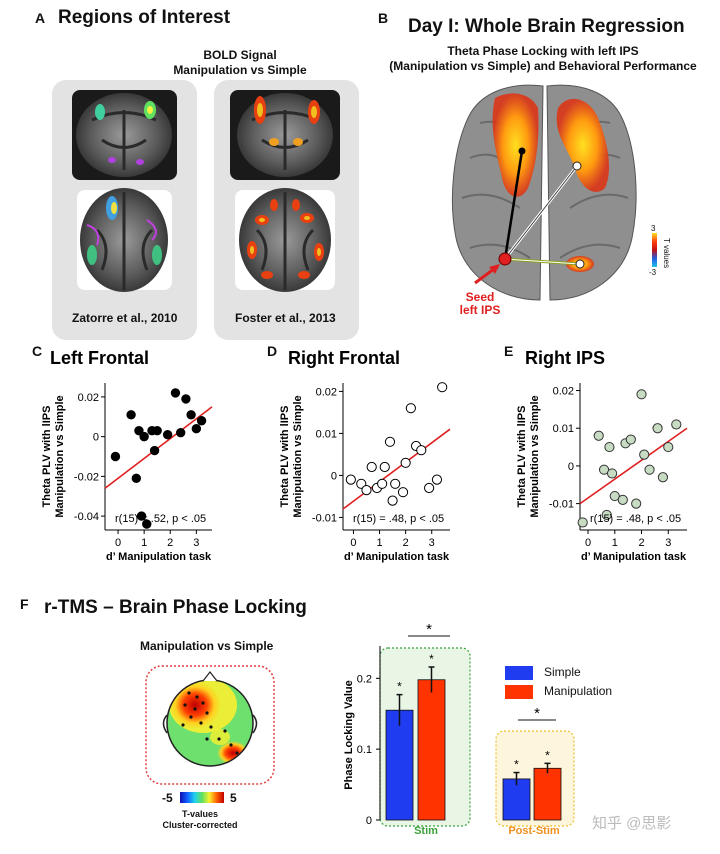 This screenshot has width=720, height=854. I want to click on legend-manipulation-swatch, so click(519, 692).